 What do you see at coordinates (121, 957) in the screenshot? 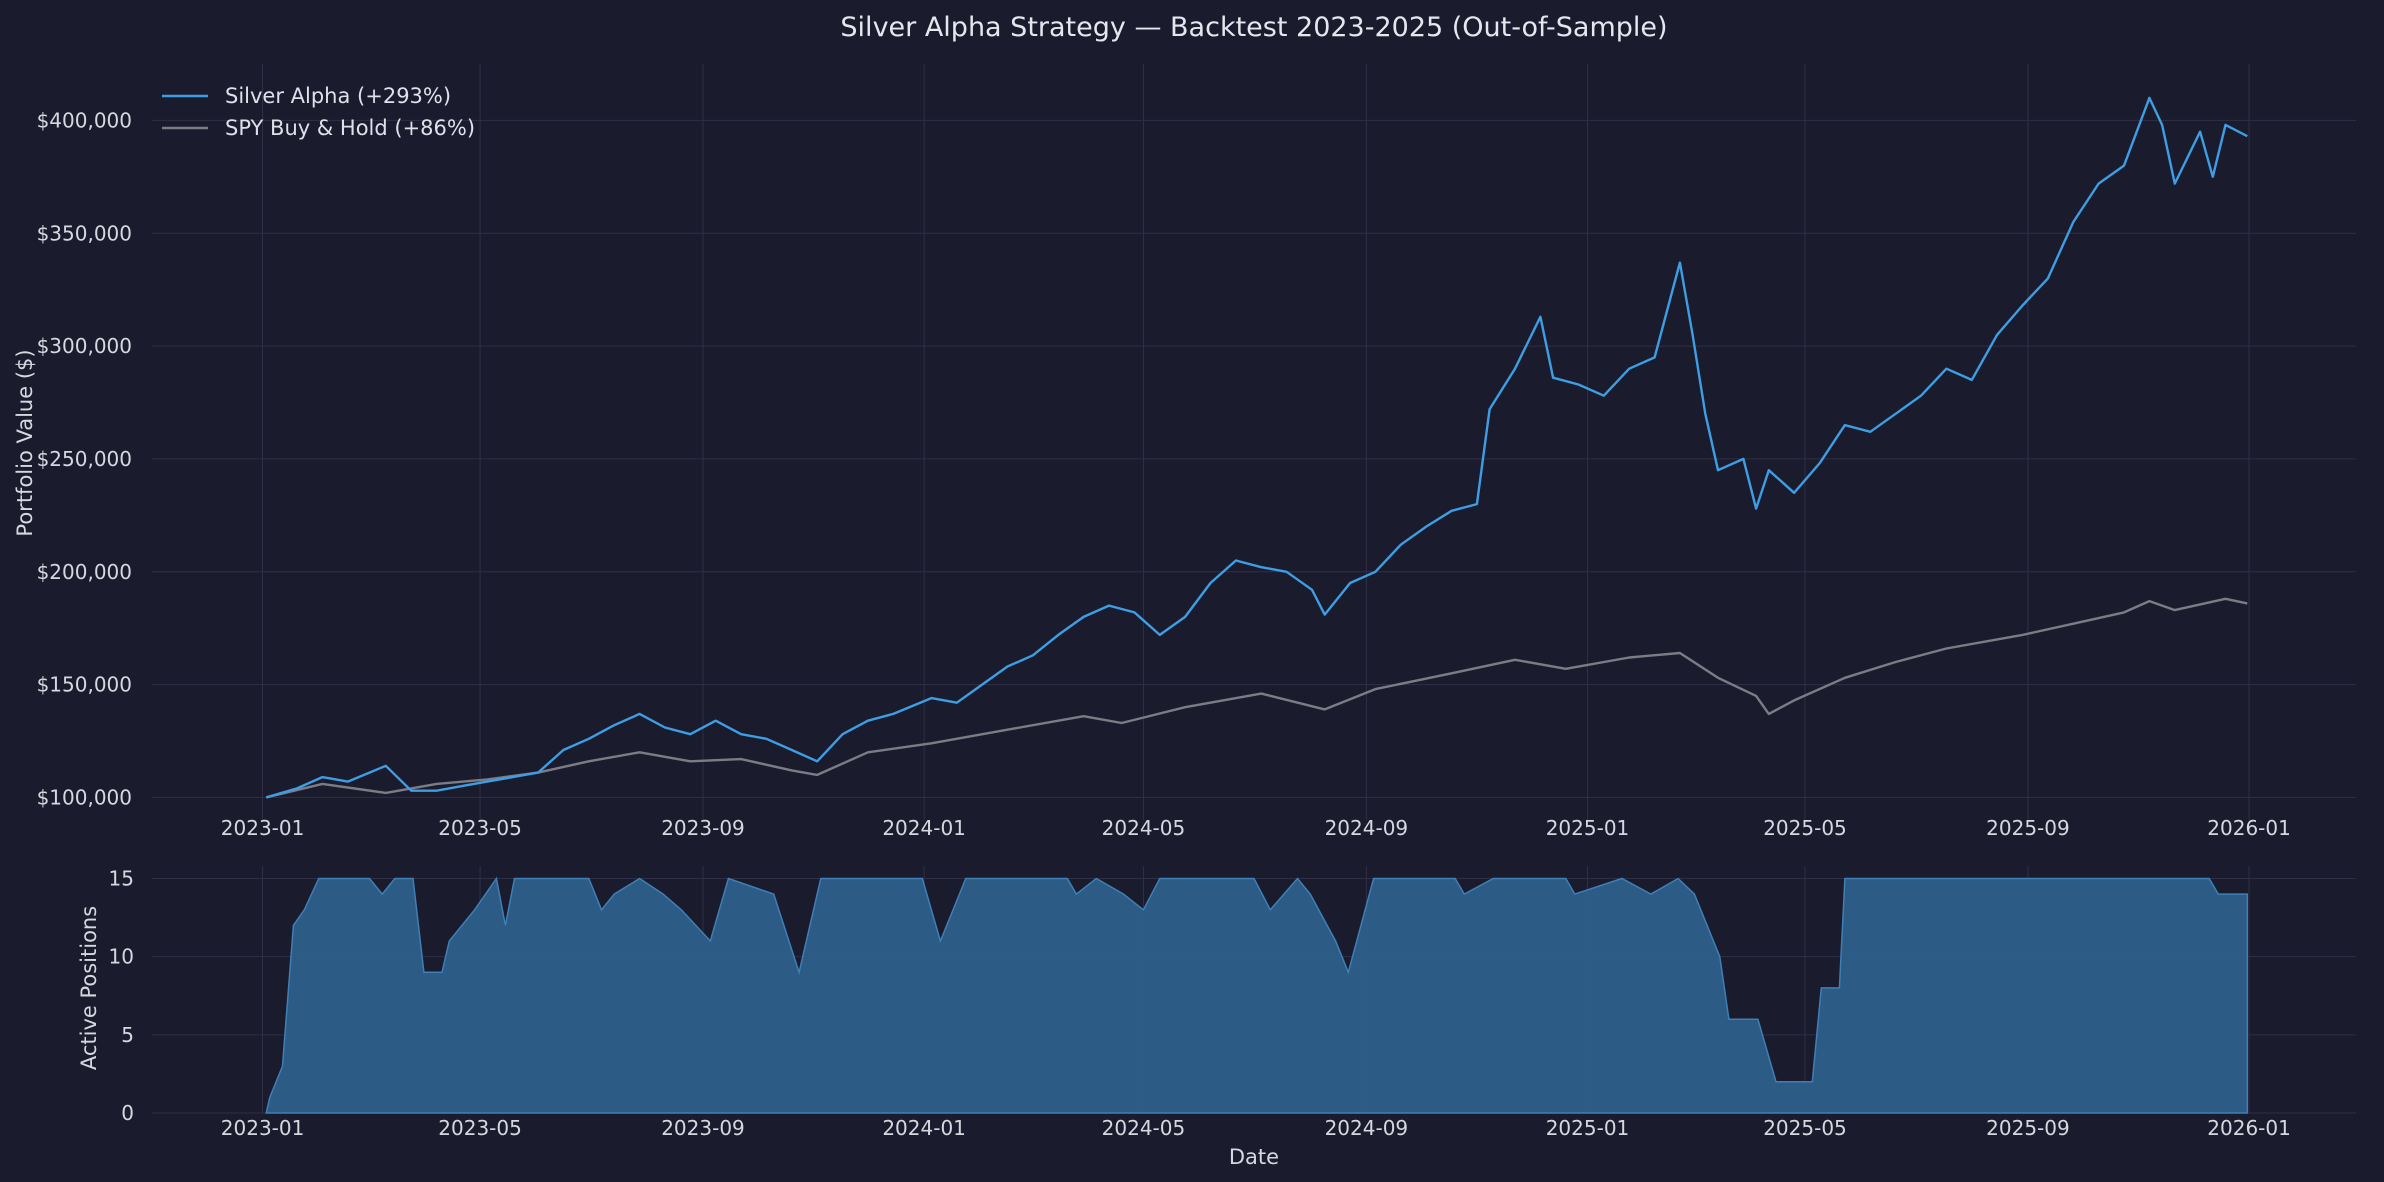
I see `bottom-y-tick-label: 10` at bounding box center [121, 957].